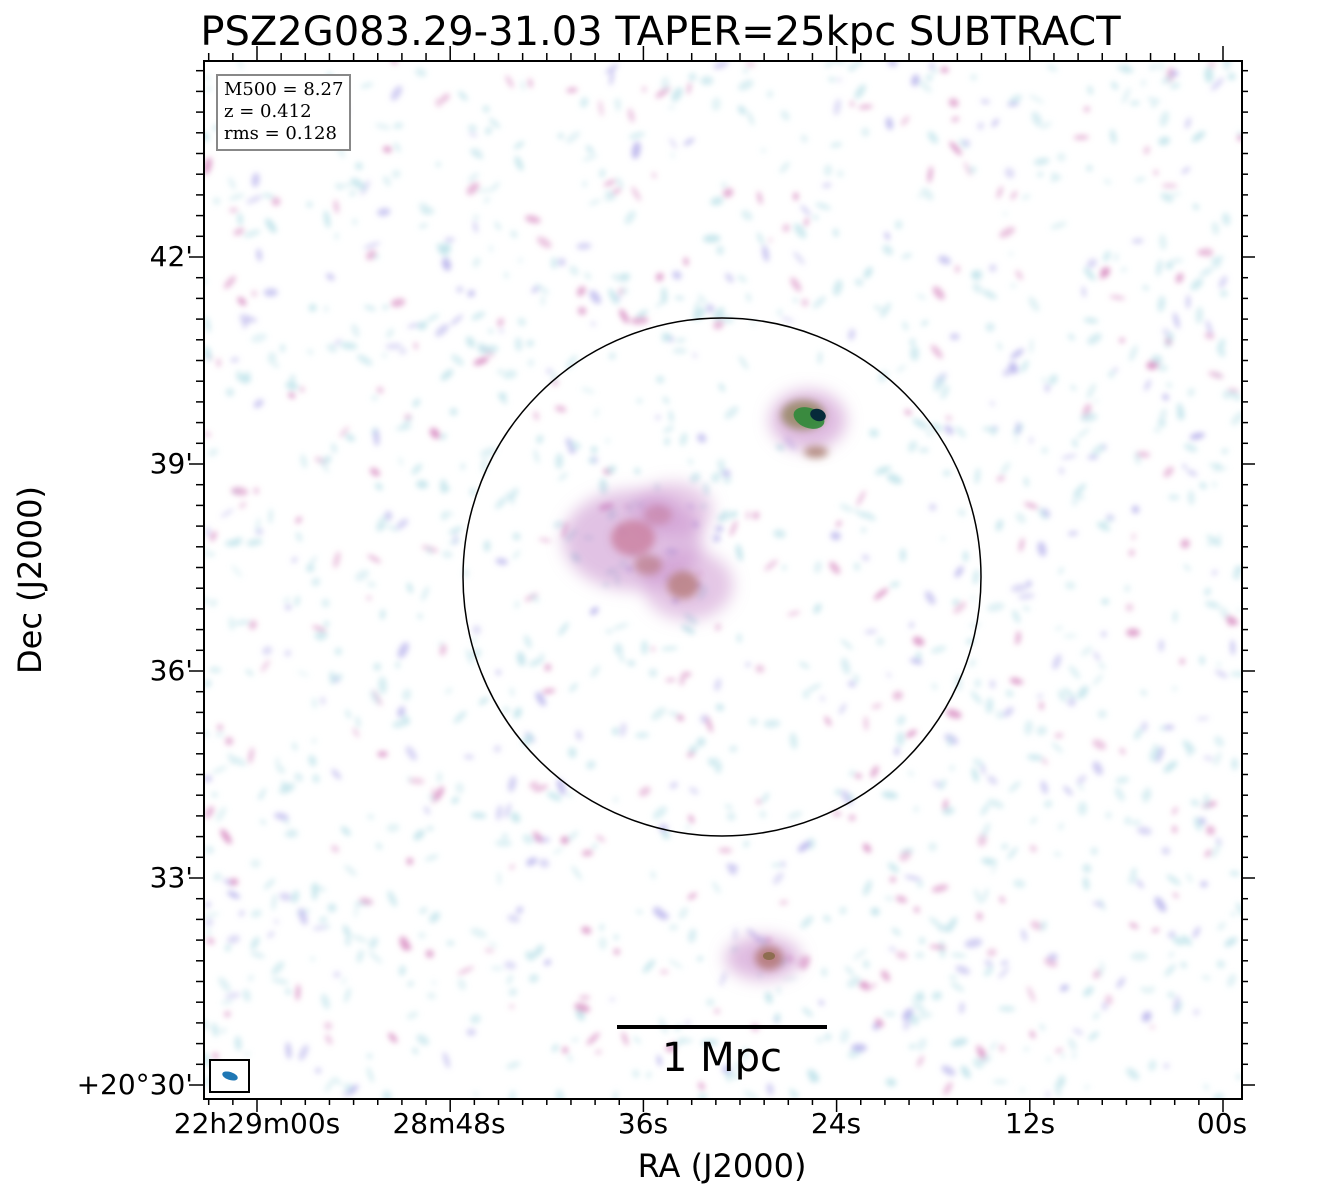 This screenshot has height=1200, width=1321. What do you see at coordinates (722, 1027) in the screenshot?
I see `scalebar-line` at bounding box center [722, 1027].